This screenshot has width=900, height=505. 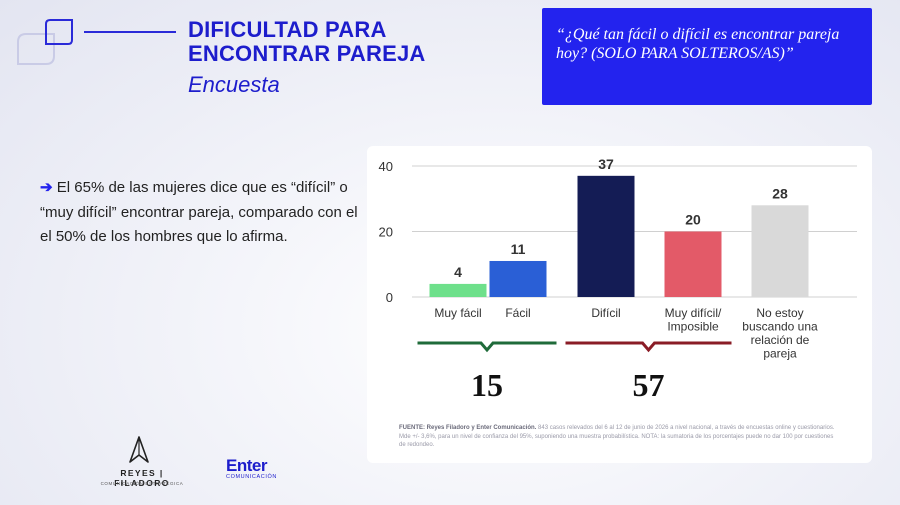 What do you see at coordinates (780, 327) in the screenshot?
I see `x-tick-label-line: buscando una` at bounding box center [780, 327].